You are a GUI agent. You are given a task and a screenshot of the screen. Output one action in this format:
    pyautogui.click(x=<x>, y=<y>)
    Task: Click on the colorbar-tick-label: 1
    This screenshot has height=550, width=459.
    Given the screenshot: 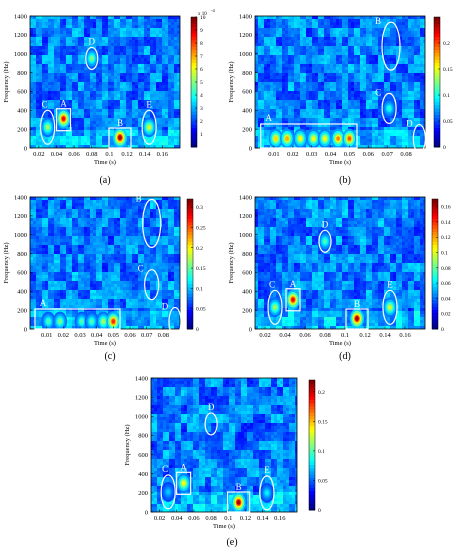 What is the action you would take?
    pyautogui.click(x=201, y=135)
    